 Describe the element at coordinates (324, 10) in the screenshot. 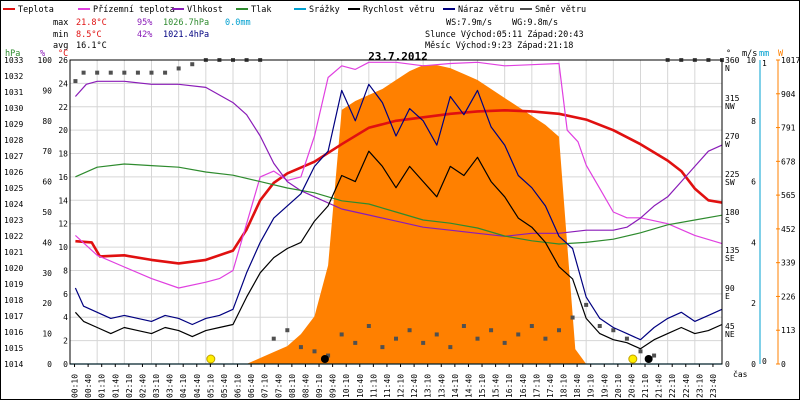

I see `legend-label-5: Srážky` at that location.